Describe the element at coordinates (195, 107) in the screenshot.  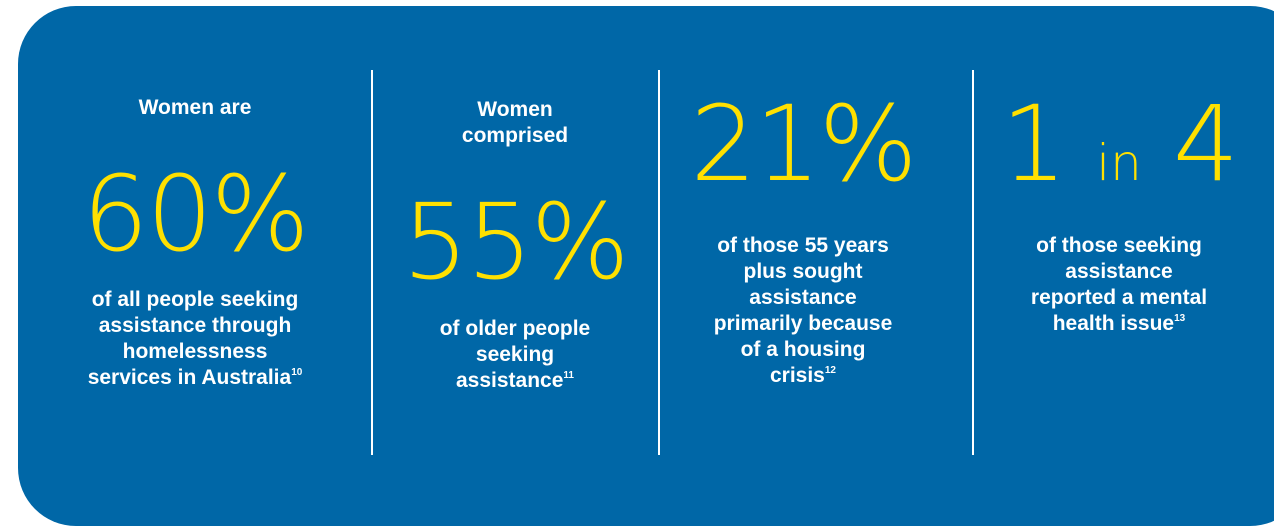
I see `stat-intro: Women are` at that location.